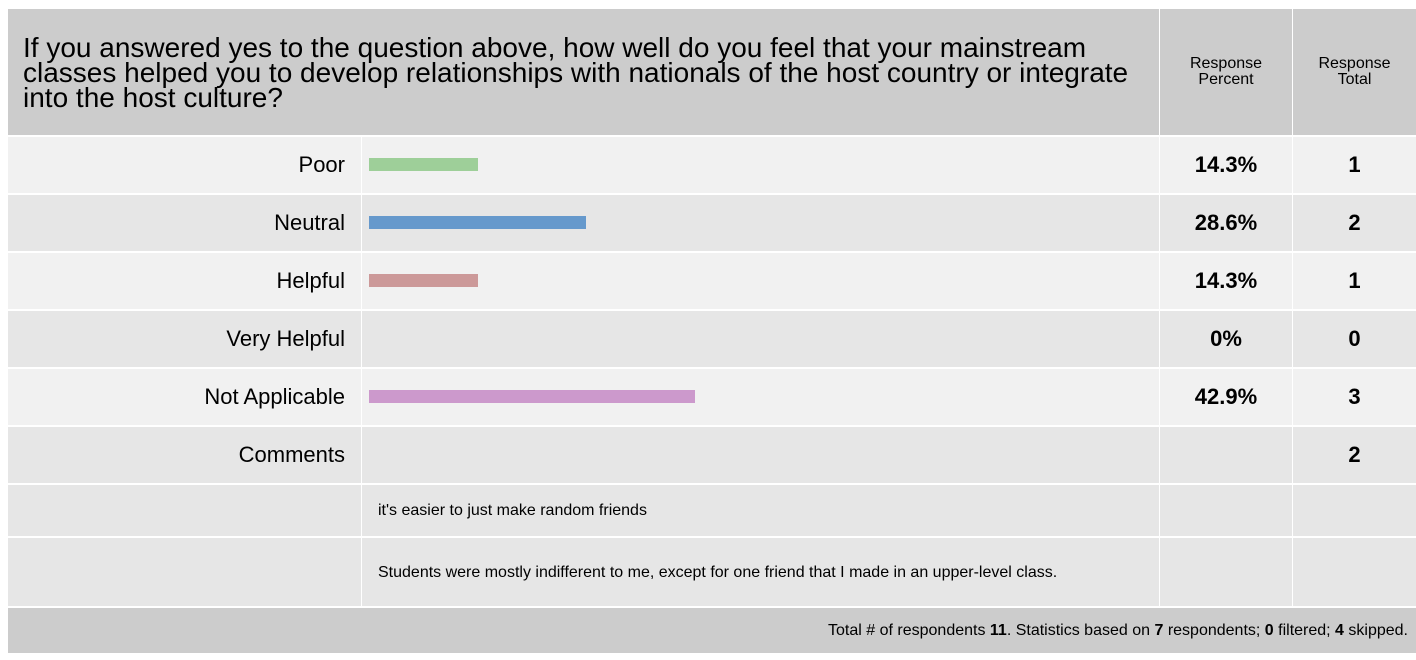 Image resolution: width=1416 pixels, height=660 pixels. Describe the element at coordinates (1269, 630) in the screenshot. I see `summary-filtered-count: 0` at that location.